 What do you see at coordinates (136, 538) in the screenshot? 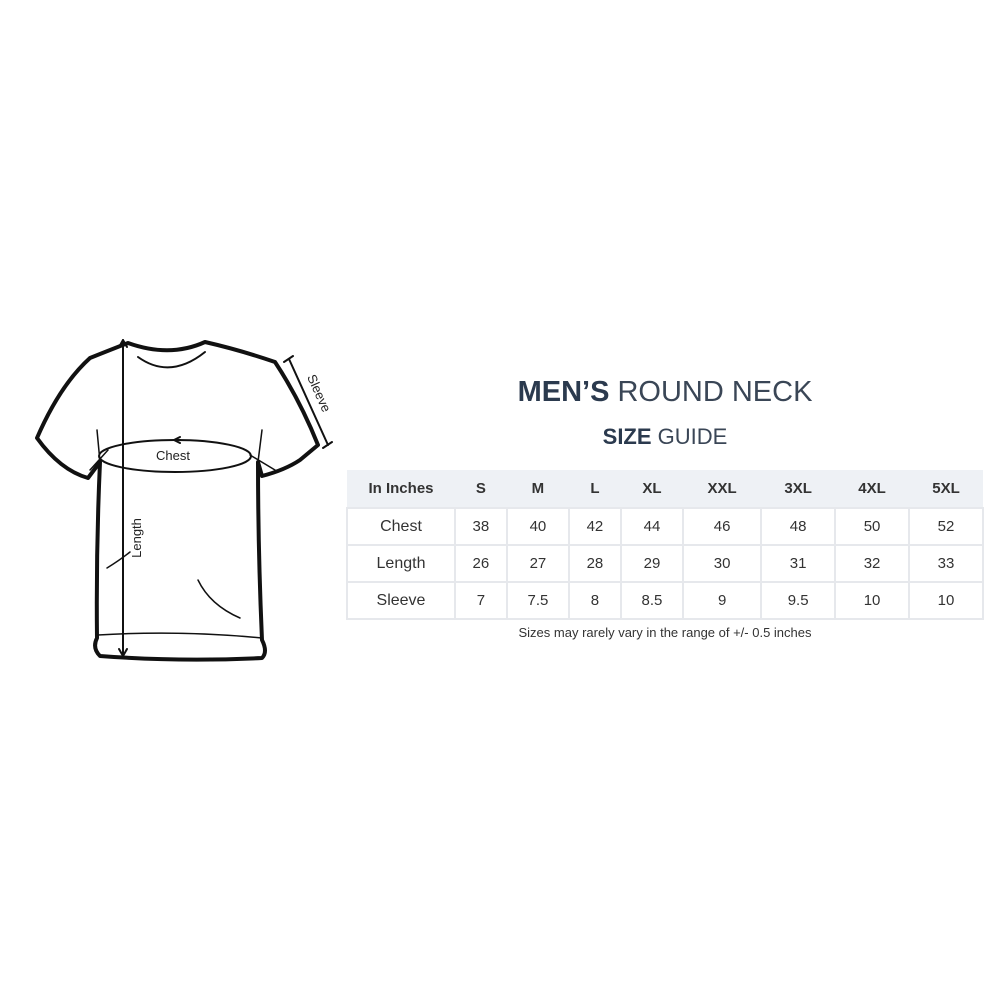
I see `length-label: Length` at bounding box center [136, 538].